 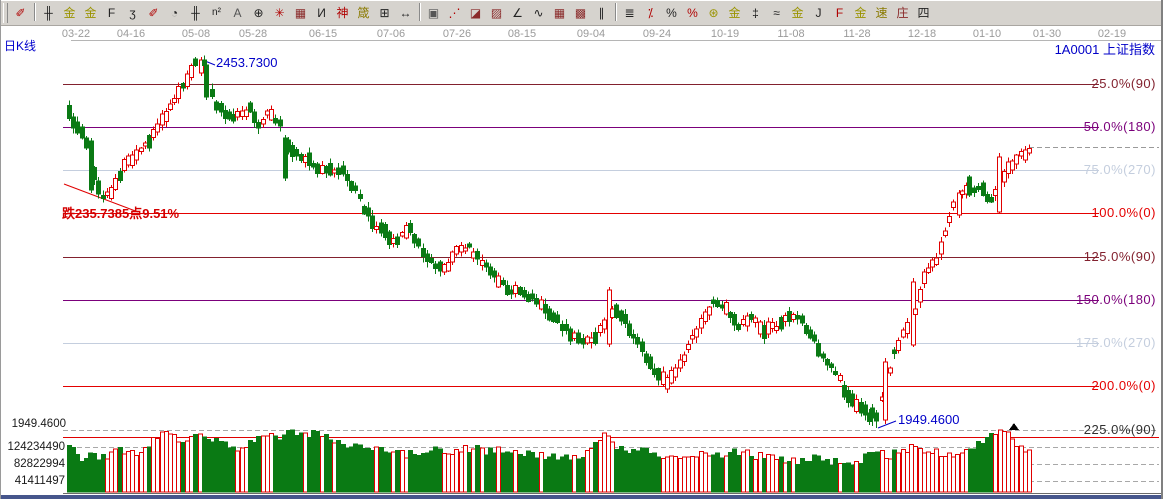 What do you see at coordinates (902, 13) in the screenshot?
I see `zhuang-line-tool: 庄` at bounding box center [902, 13].